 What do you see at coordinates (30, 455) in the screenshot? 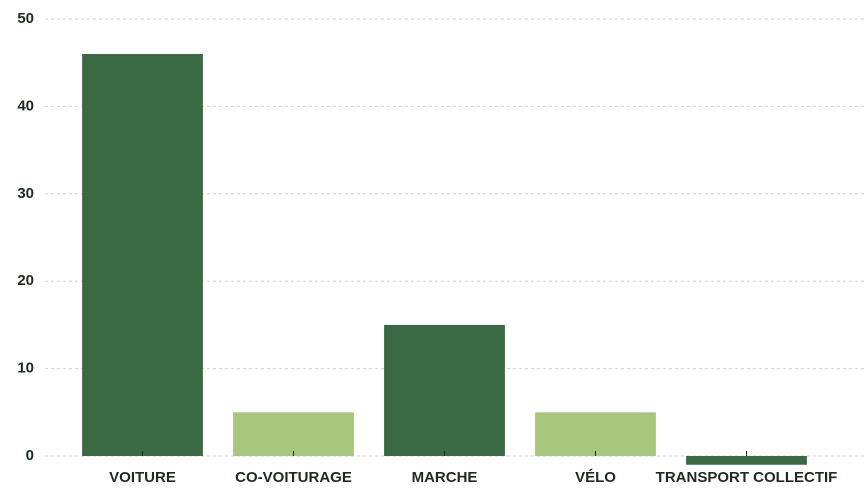
I see `y-tick-label: 0` at bounding box center [30, 455].